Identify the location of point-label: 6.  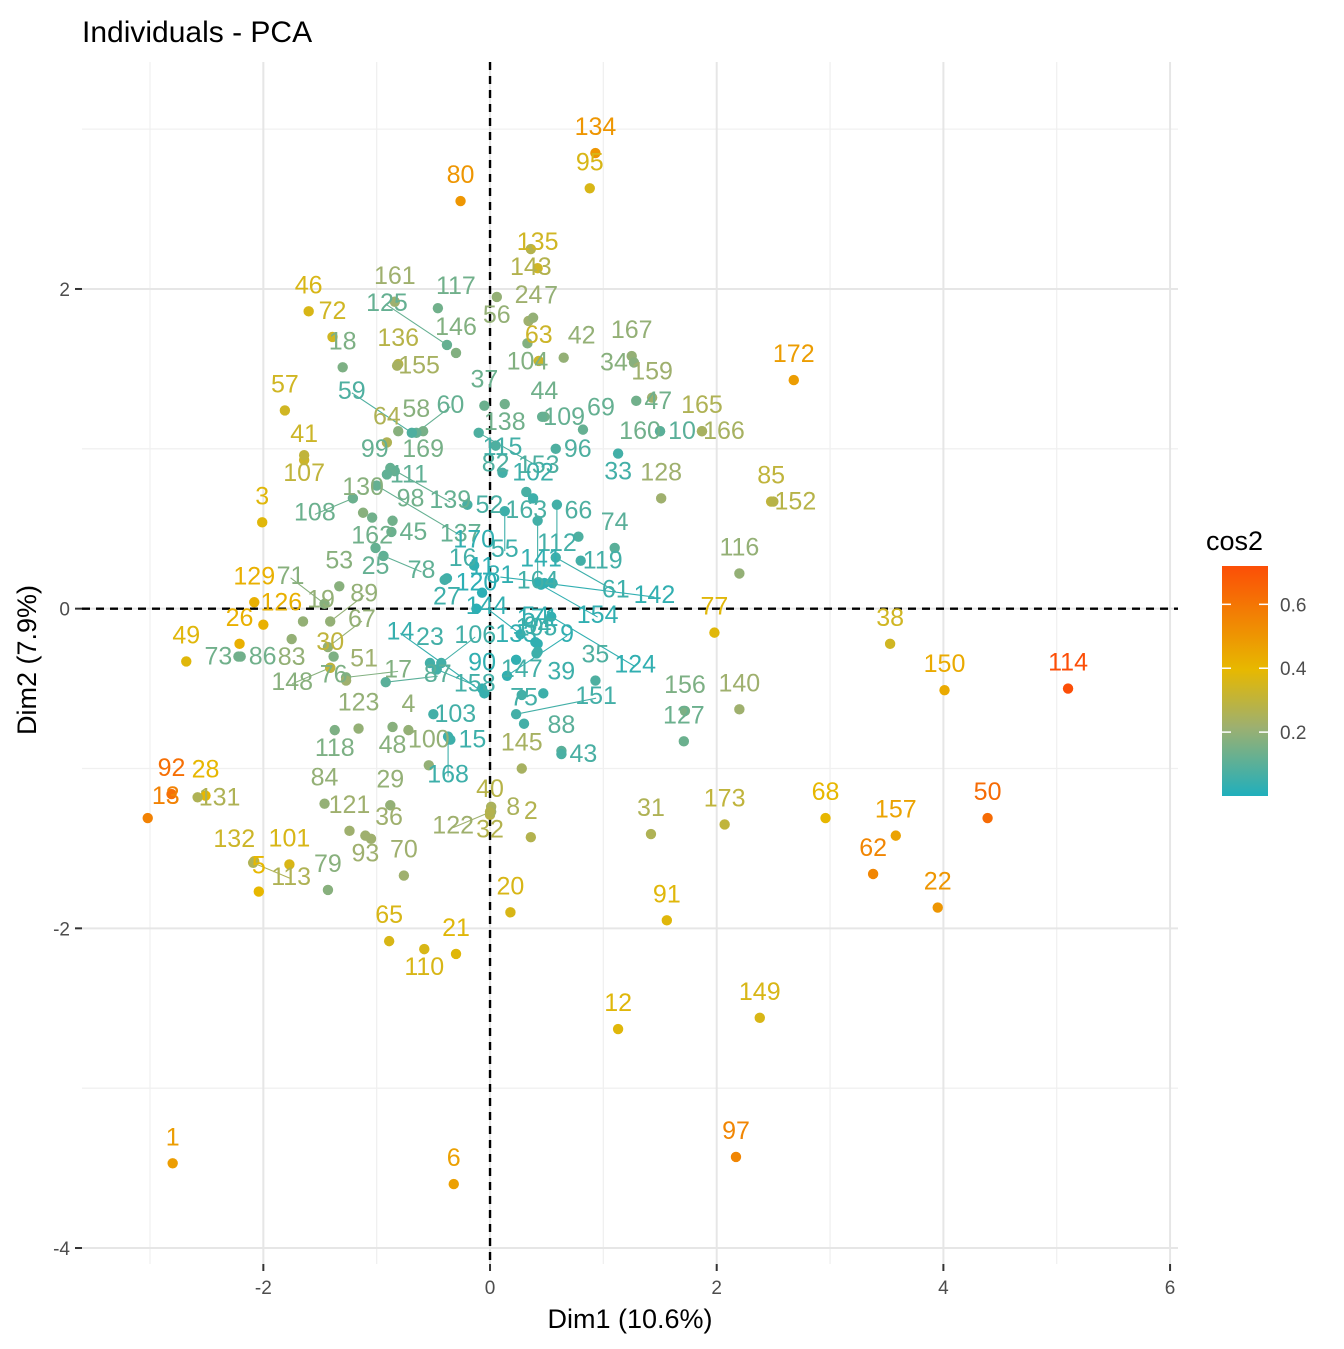
(454, 1158).